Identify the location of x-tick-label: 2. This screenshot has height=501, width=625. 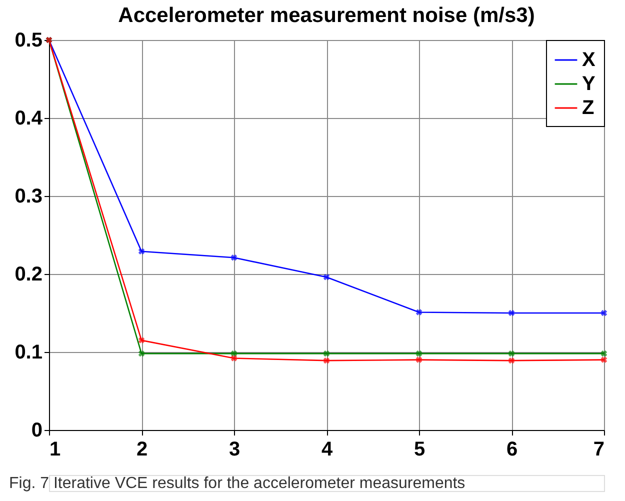
(142, 449).